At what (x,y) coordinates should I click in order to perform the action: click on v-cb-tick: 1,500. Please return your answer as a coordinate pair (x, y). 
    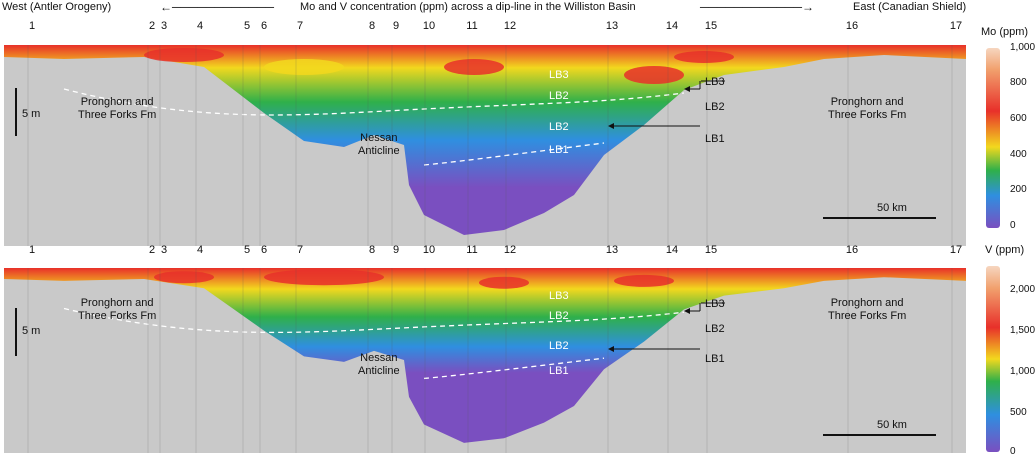
    Looking at the image, I should click on (1022, 330).